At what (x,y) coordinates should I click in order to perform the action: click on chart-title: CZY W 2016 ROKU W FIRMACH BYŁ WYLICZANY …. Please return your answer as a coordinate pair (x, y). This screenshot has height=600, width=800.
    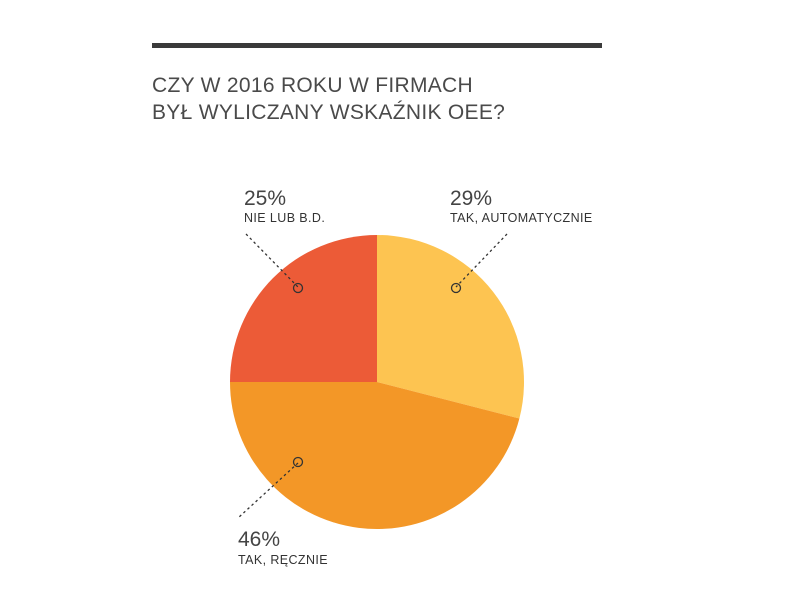
    Looking at the image, I should click on (328, 99).